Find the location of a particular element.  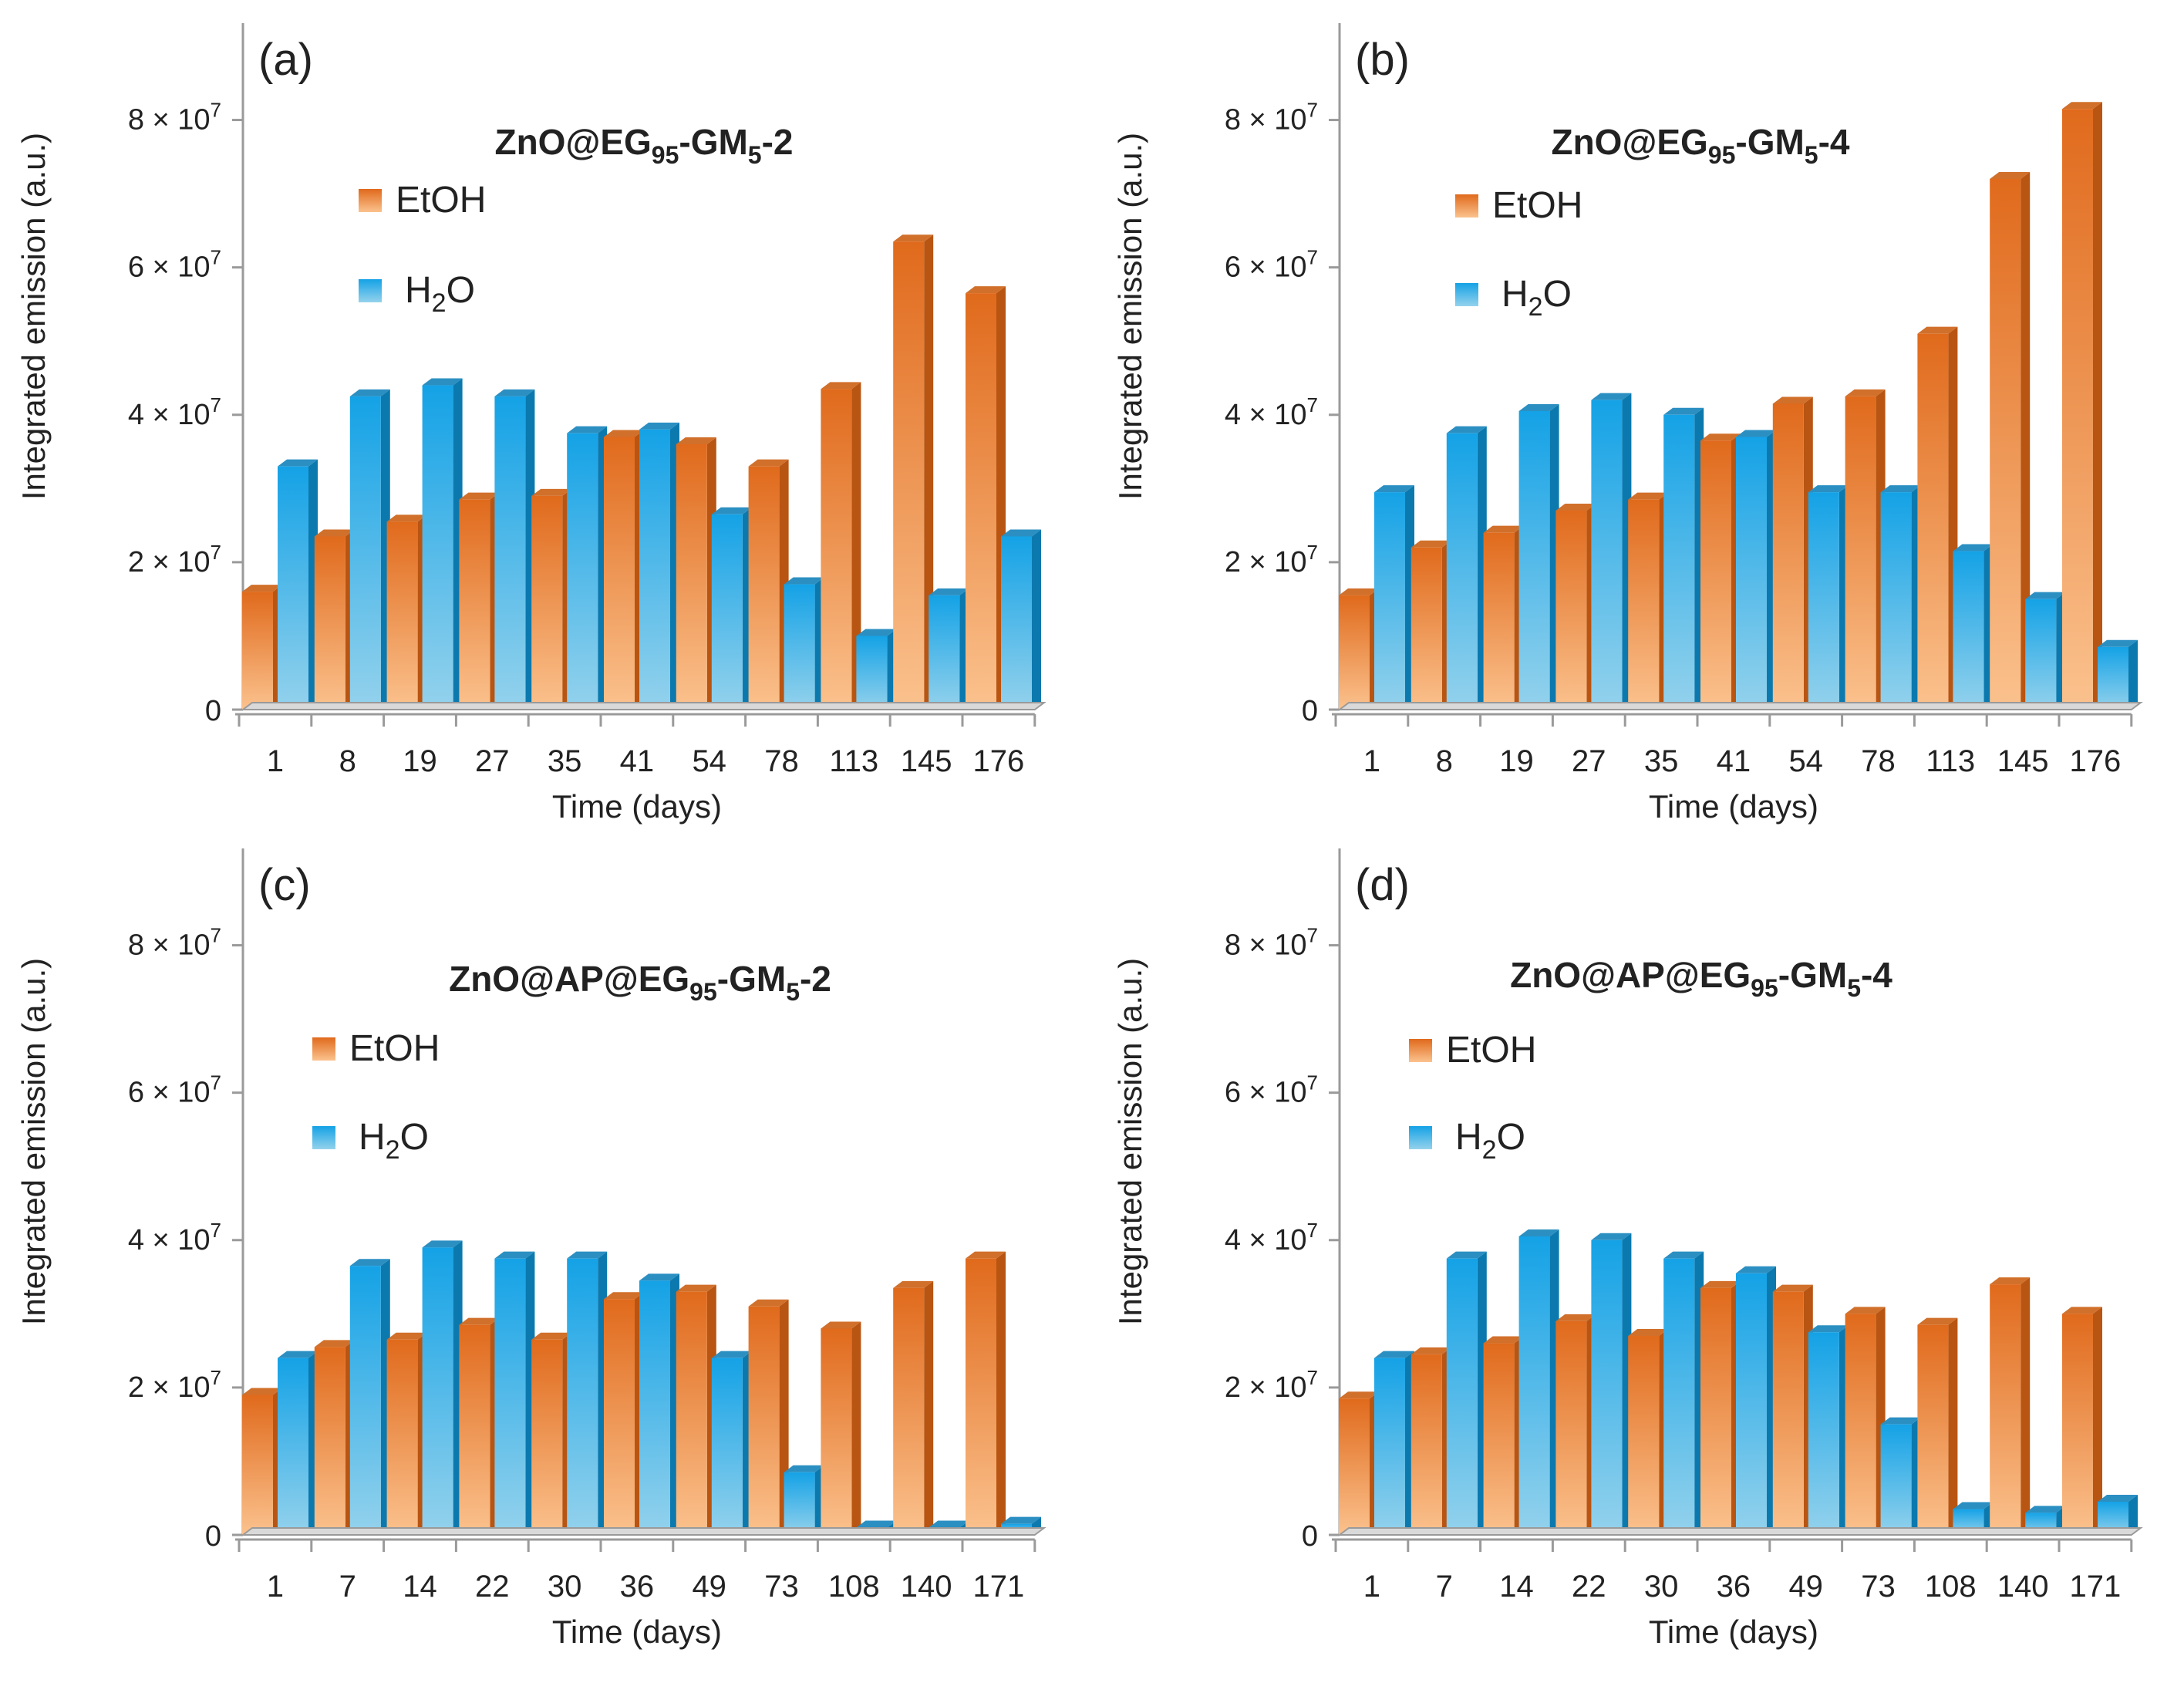

legend-label-etoh: EtOH is located at coordinates (441, 201).